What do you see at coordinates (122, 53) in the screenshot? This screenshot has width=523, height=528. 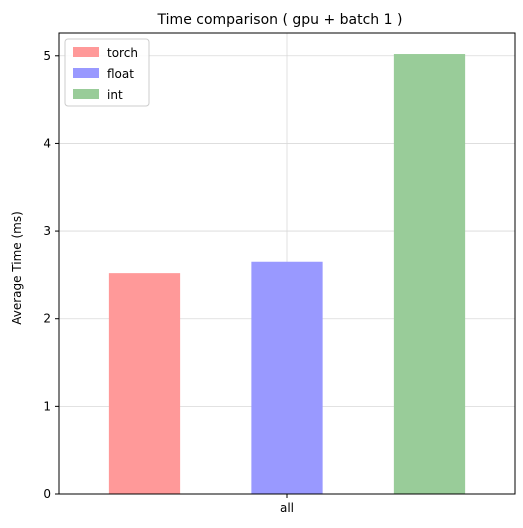 I see `legend-label-torch: torch` at bounding box center [122, 53].